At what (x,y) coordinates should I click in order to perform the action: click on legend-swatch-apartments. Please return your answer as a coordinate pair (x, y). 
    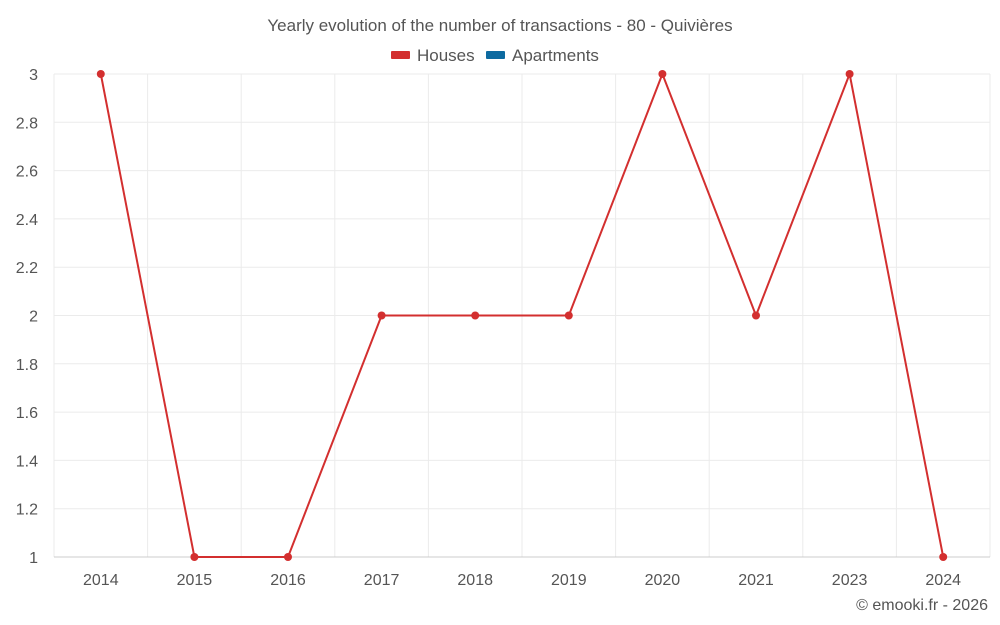
    Looking at the image, I should click on (495, 55).